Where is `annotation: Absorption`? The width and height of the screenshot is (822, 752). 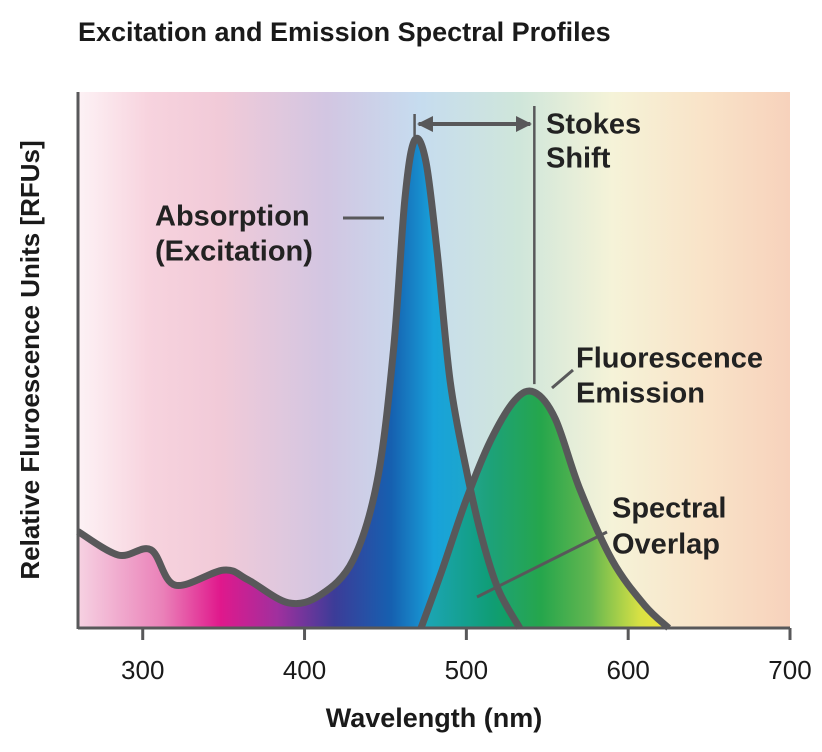
annotation: Absorption is located at coordinates (232, 217).